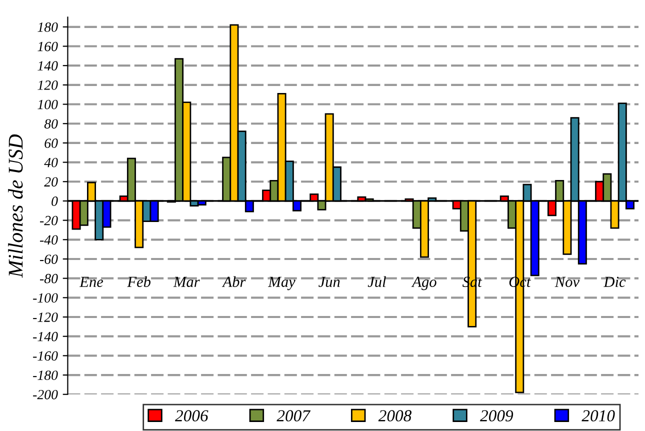 The width and height of the screenshot is (645, 431). I want to click on legend-label: 2009, so click(497, 416).